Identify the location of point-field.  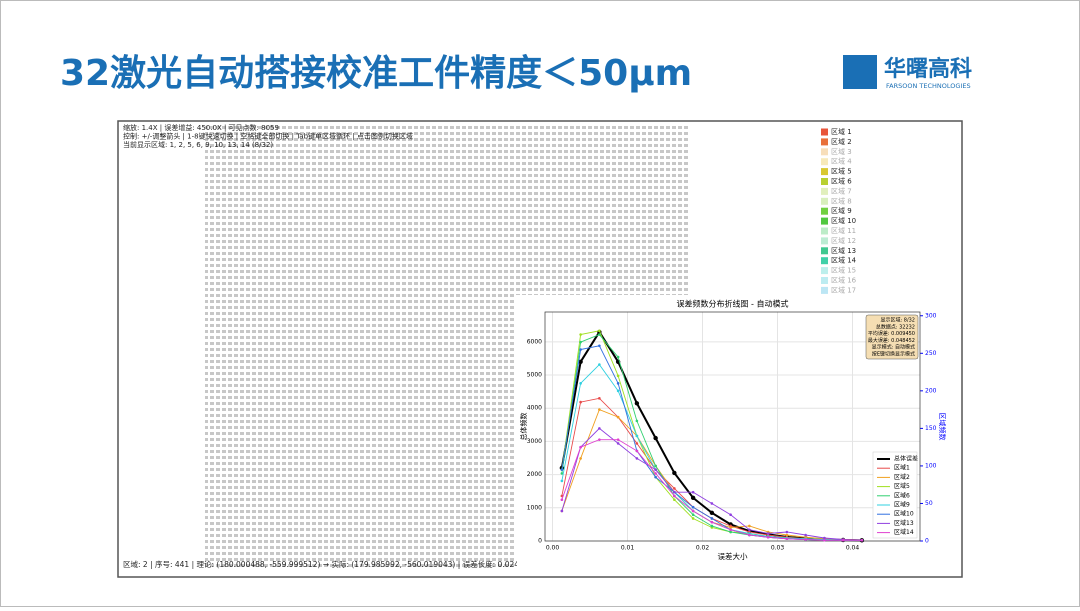
(602, 210).